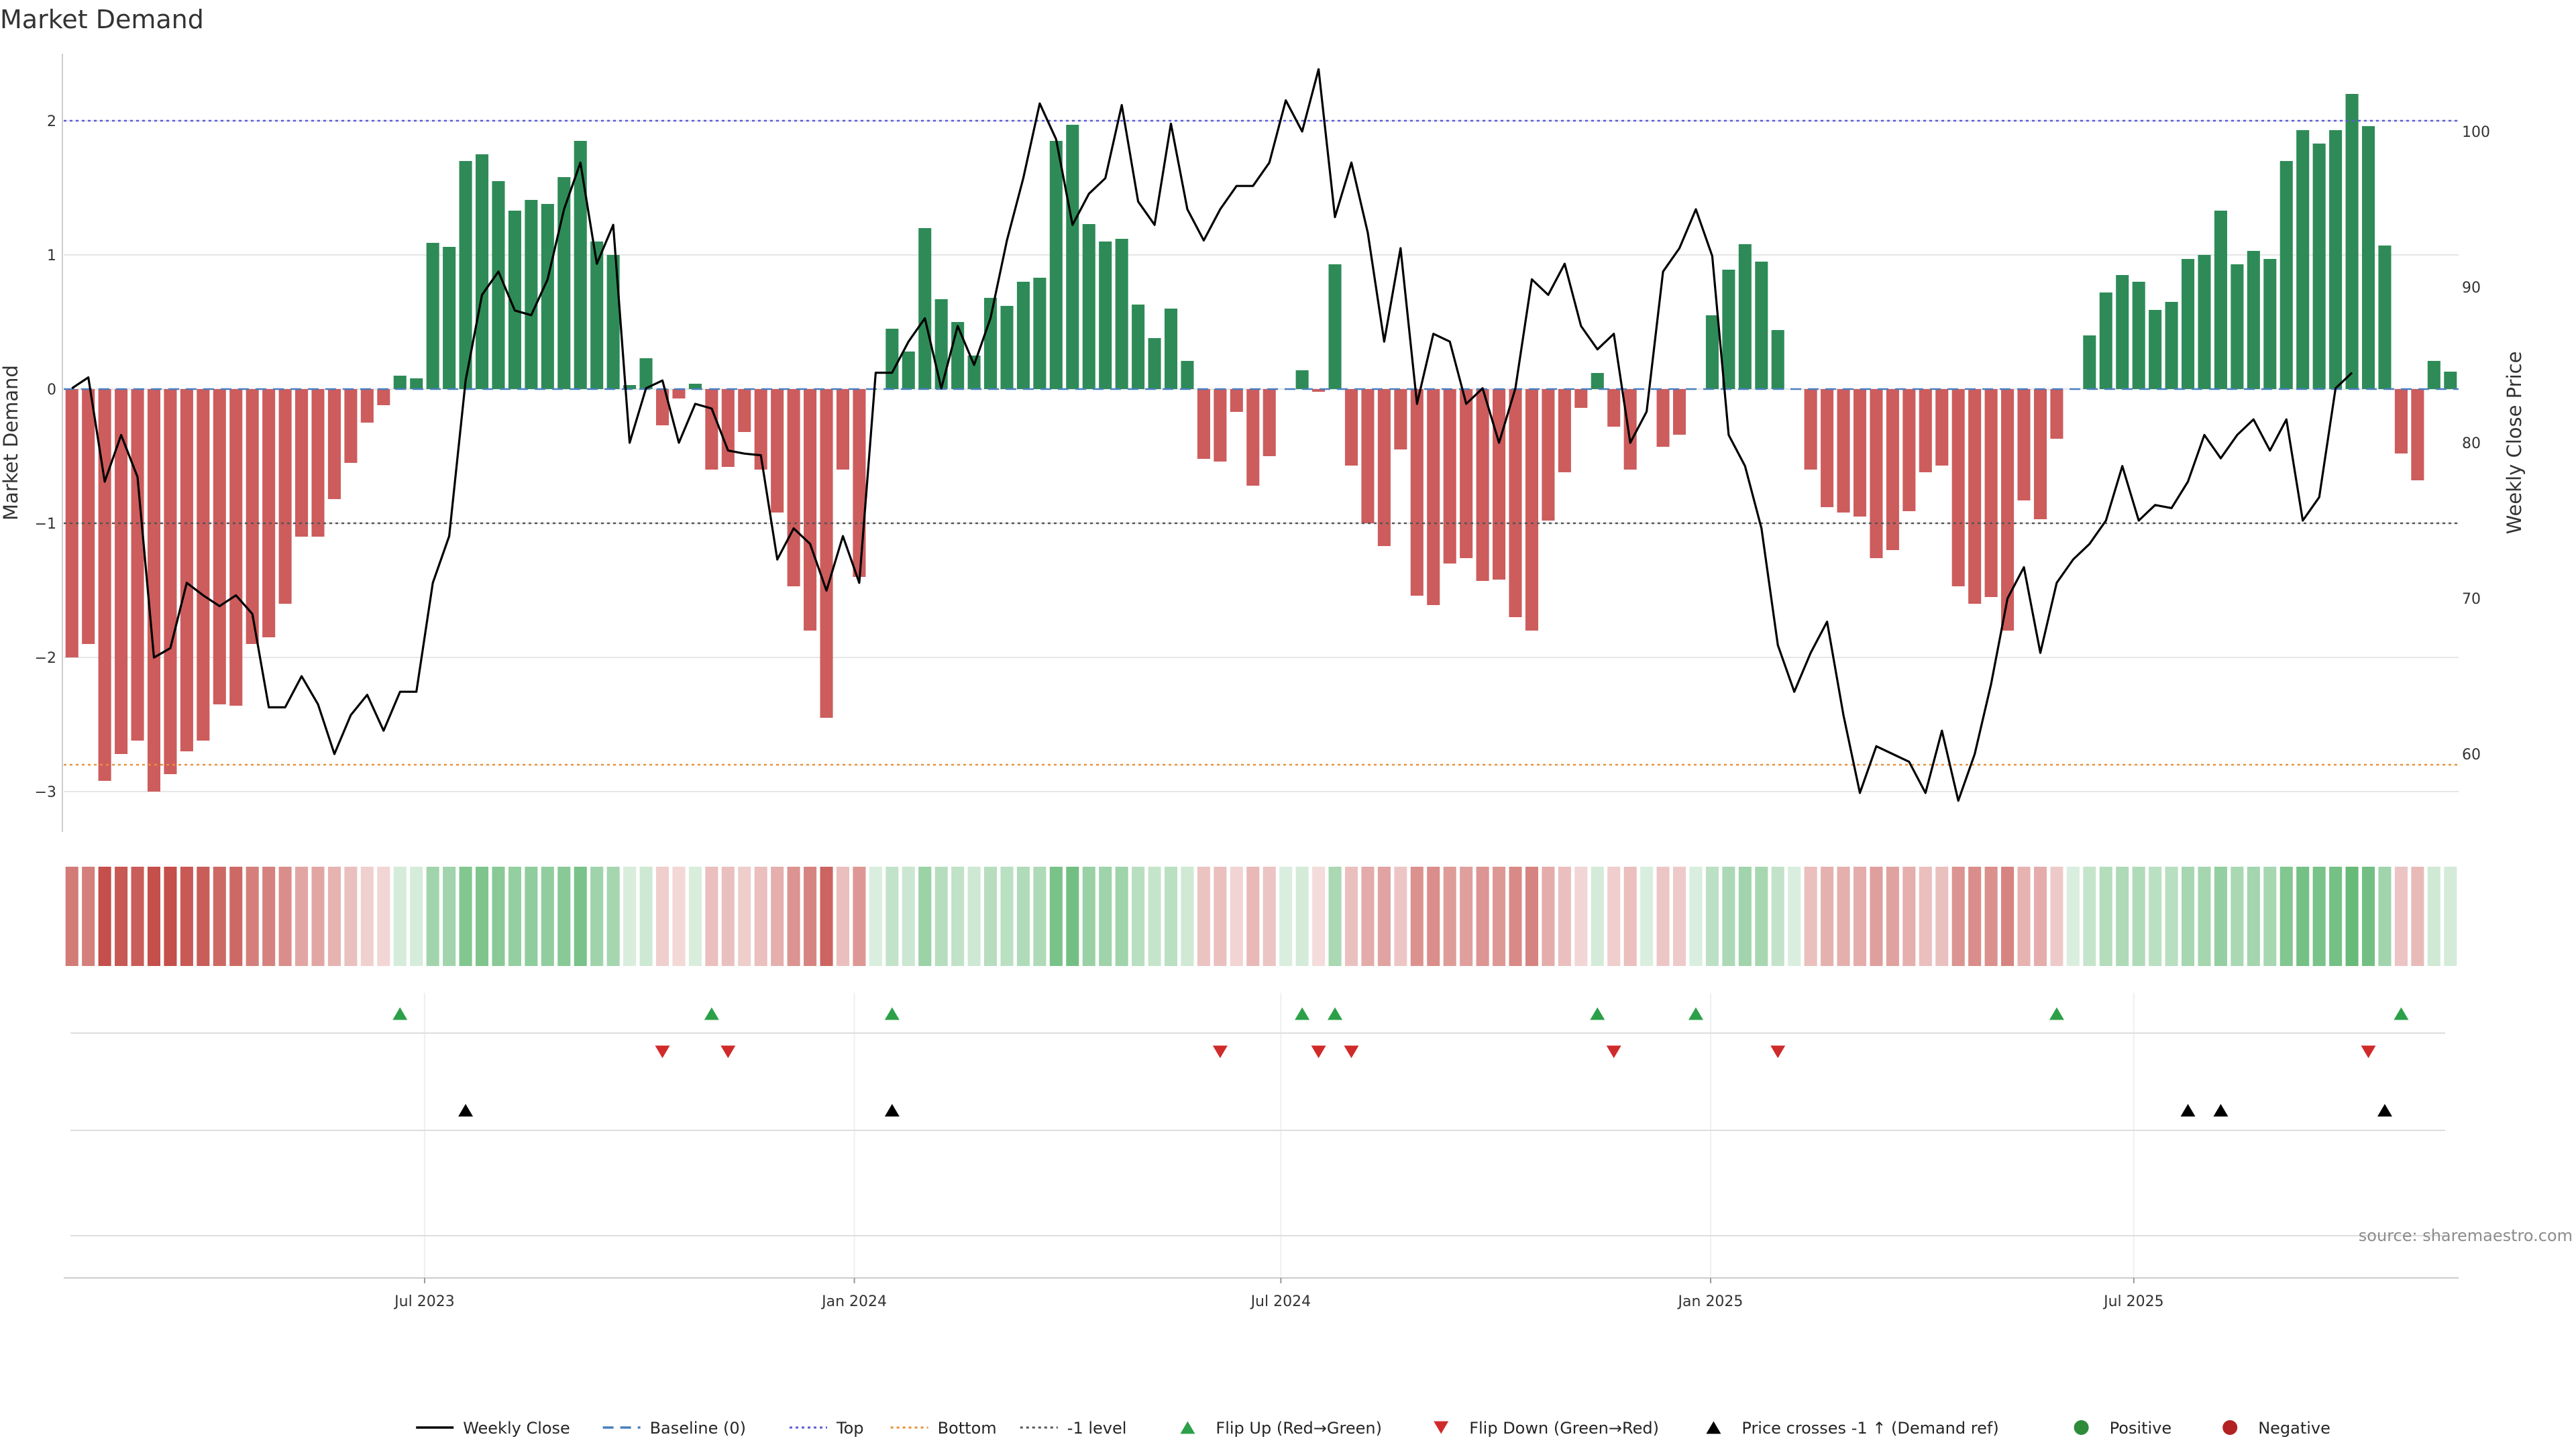  I want to click on legend-label: Positive, so click(2141, 1428).